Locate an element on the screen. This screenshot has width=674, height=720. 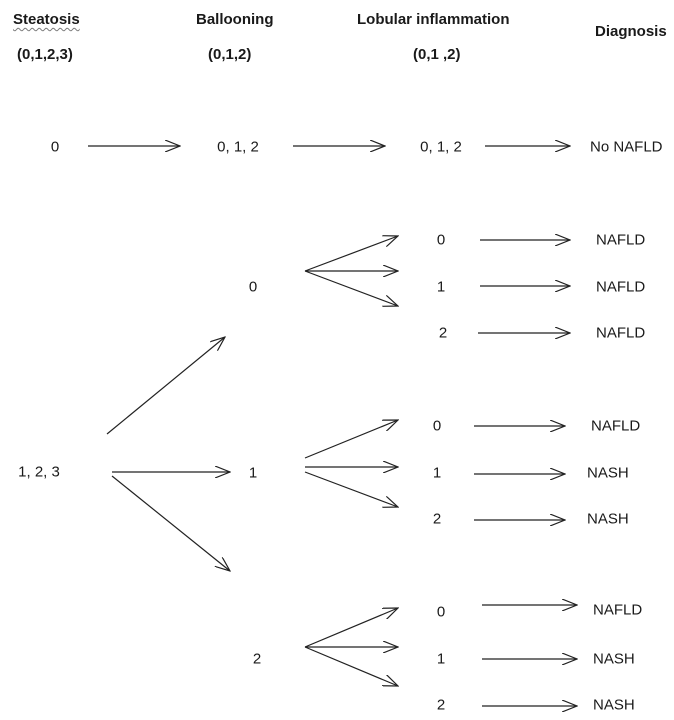
ballooning-2-node: 2 is located at coordinates (257, 659).